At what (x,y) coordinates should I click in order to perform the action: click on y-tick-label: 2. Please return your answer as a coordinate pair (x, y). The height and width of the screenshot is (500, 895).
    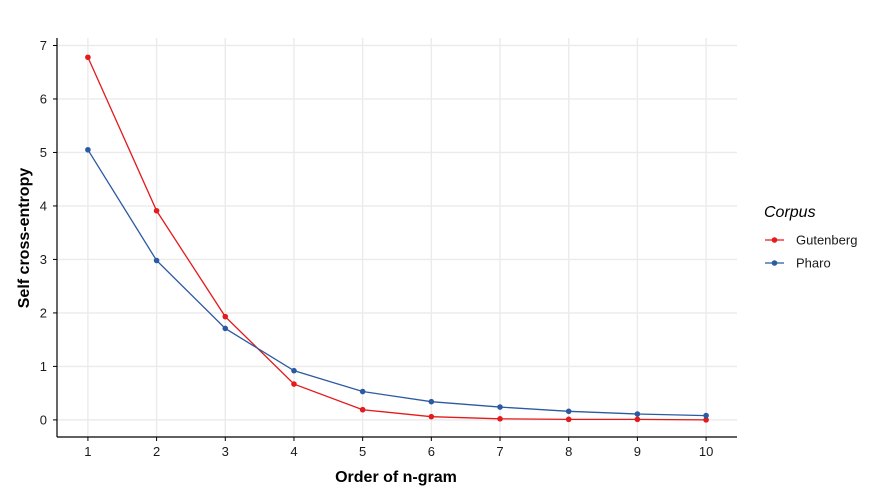
    Looking at the image, I should click on (43, 312).